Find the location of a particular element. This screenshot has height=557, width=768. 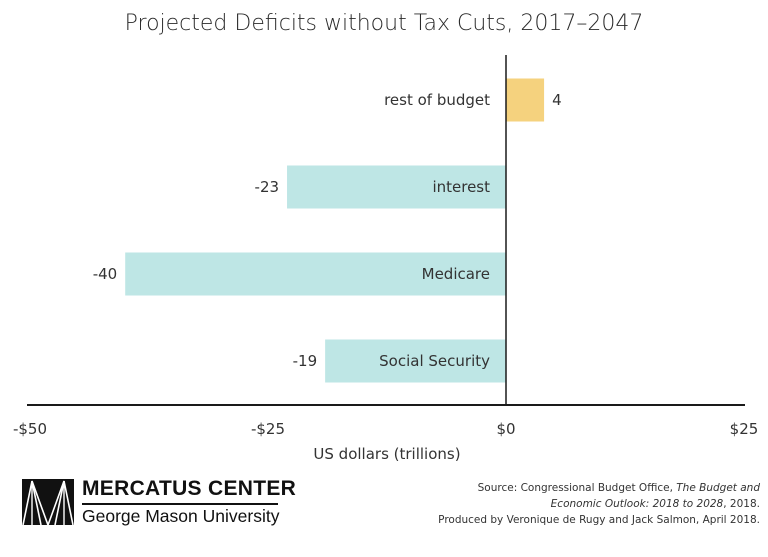

value-label: -23 is located at coordinates (267, 187).